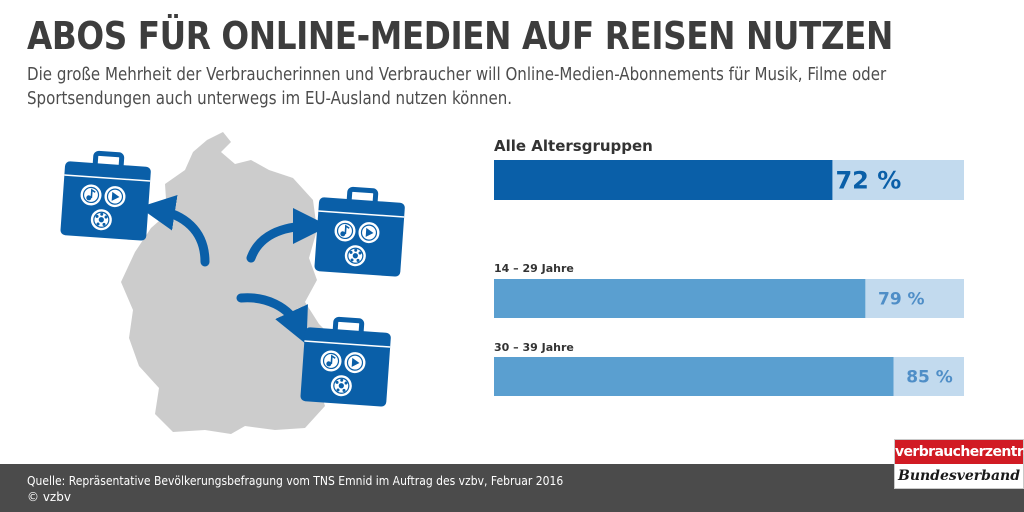 The image size is (1024, 512). Describe the element at coordinates (959, 452) in the screenshot. I see `logo-wordmark: verbraucherzentrale` at that location.